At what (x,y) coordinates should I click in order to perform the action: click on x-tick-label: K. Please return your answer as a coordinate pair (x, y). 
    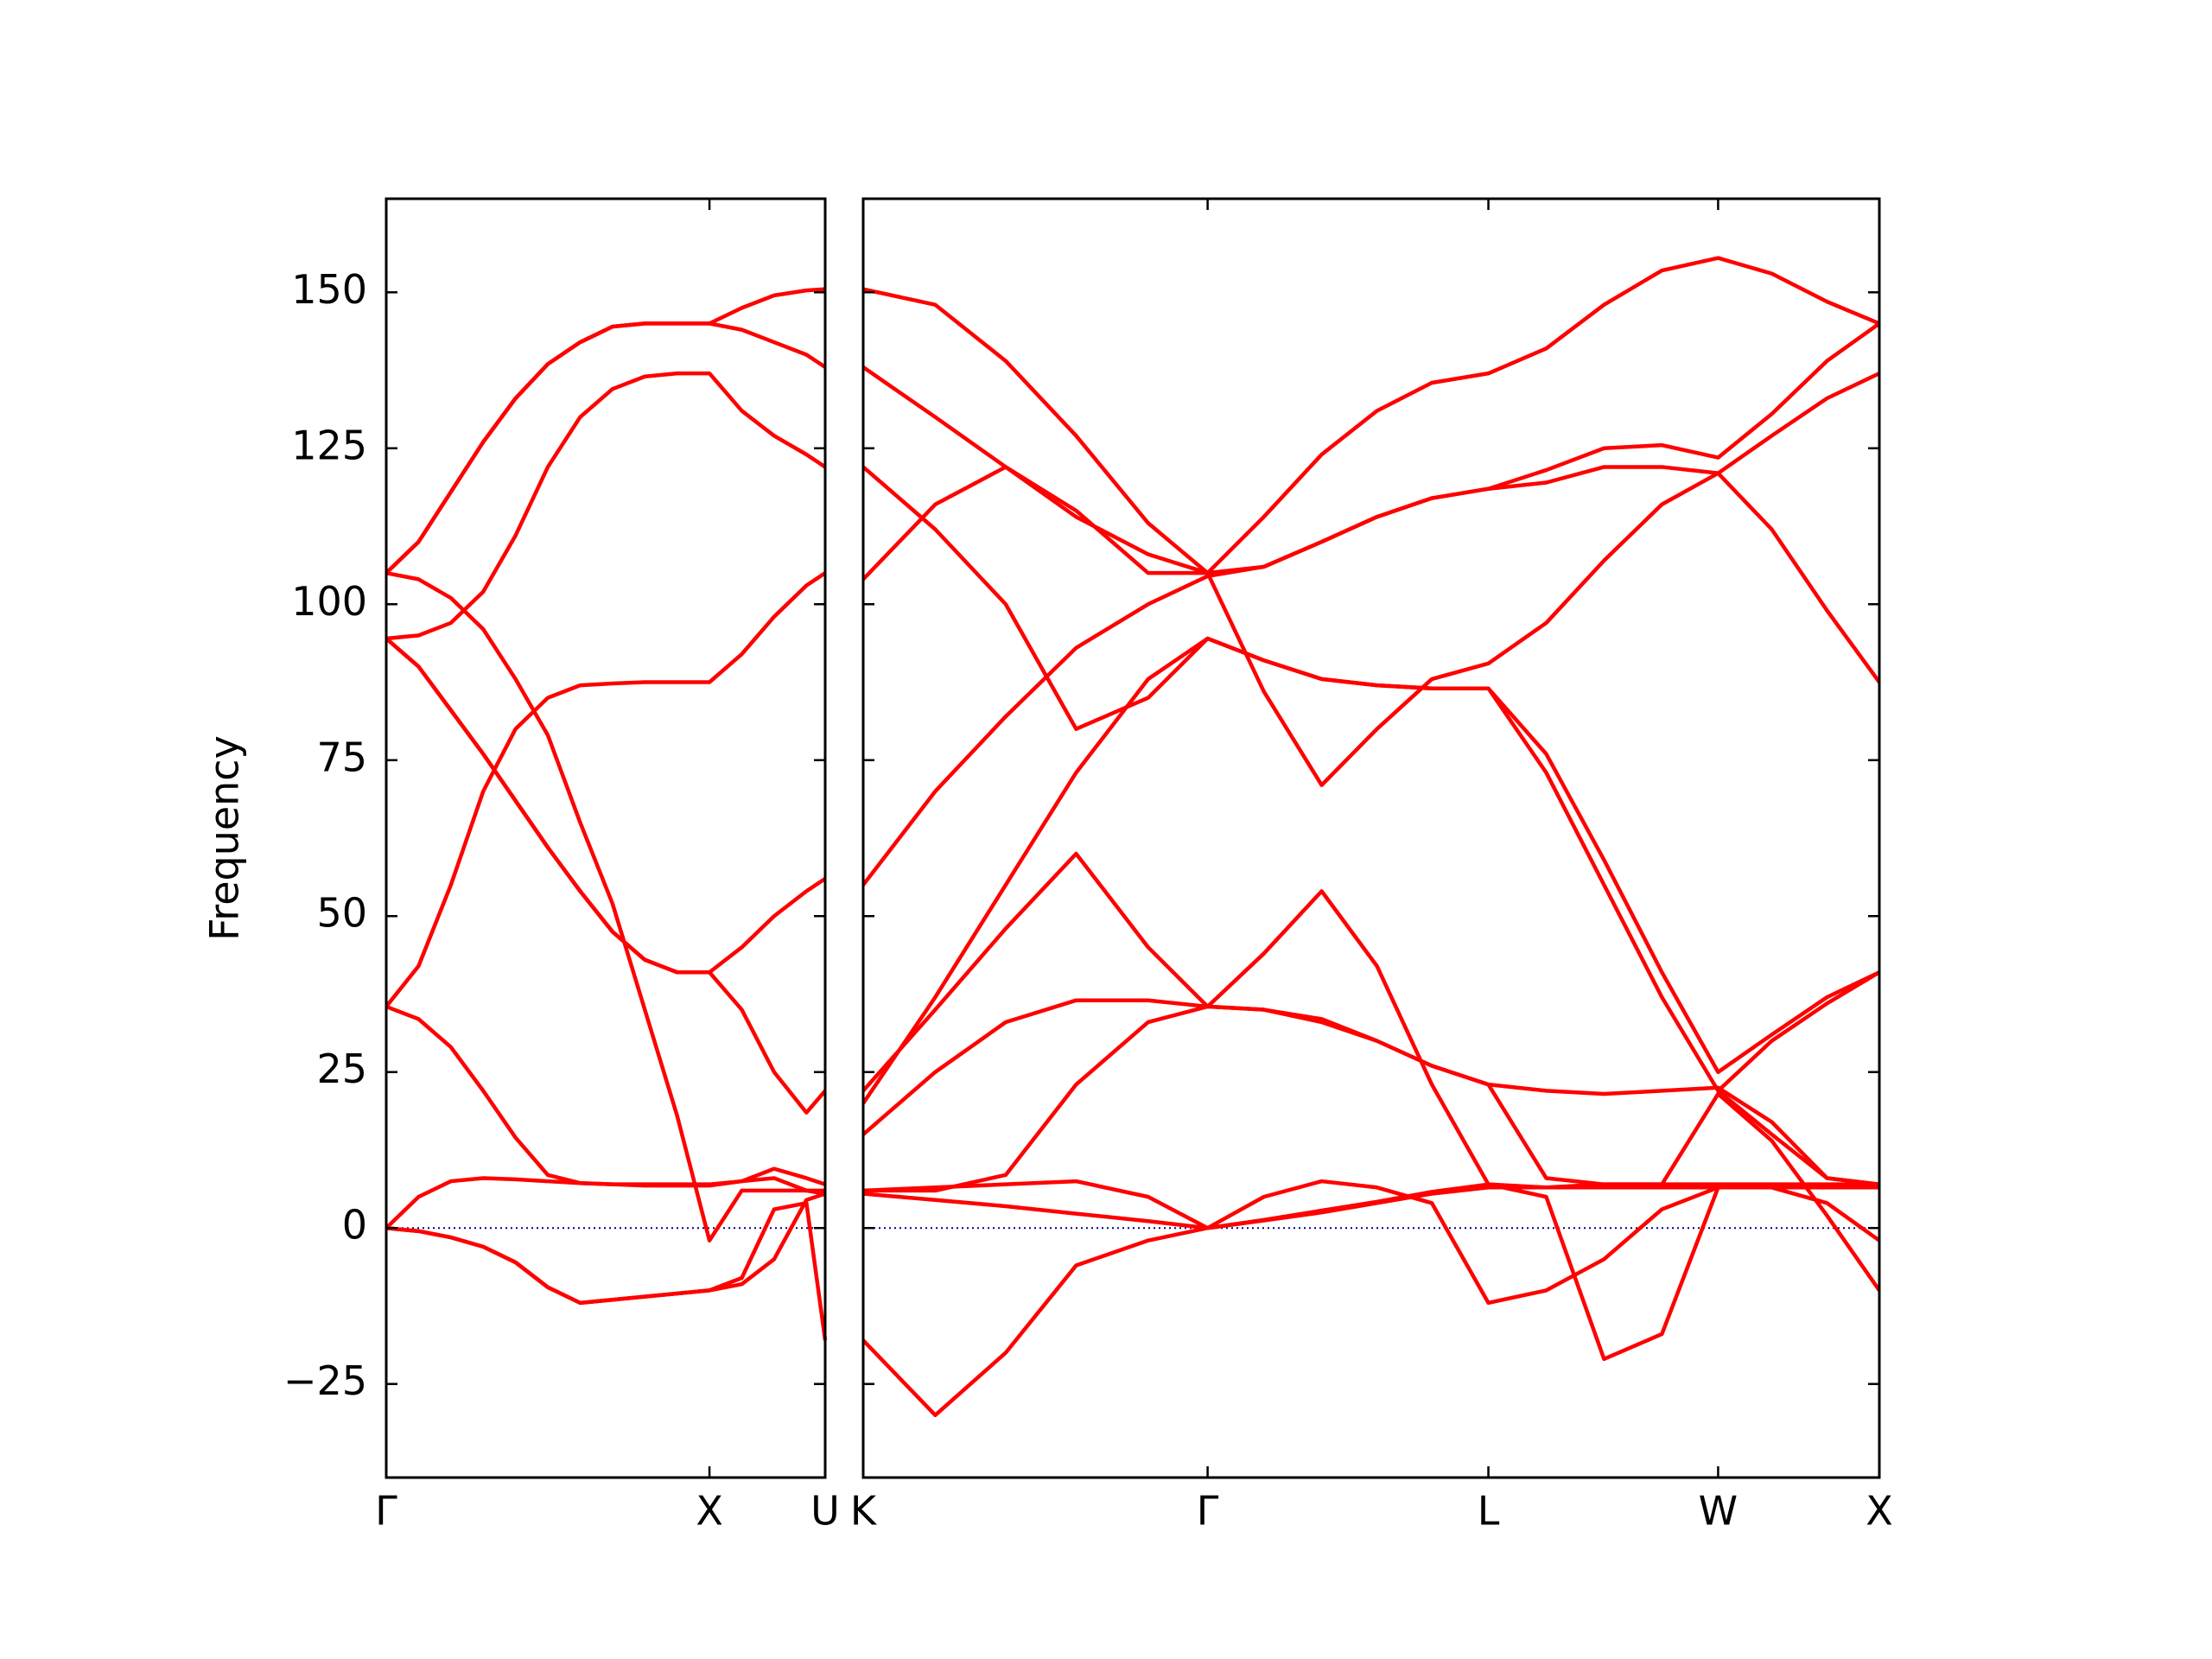
    Looking at the image, I should click on (864, 1511).